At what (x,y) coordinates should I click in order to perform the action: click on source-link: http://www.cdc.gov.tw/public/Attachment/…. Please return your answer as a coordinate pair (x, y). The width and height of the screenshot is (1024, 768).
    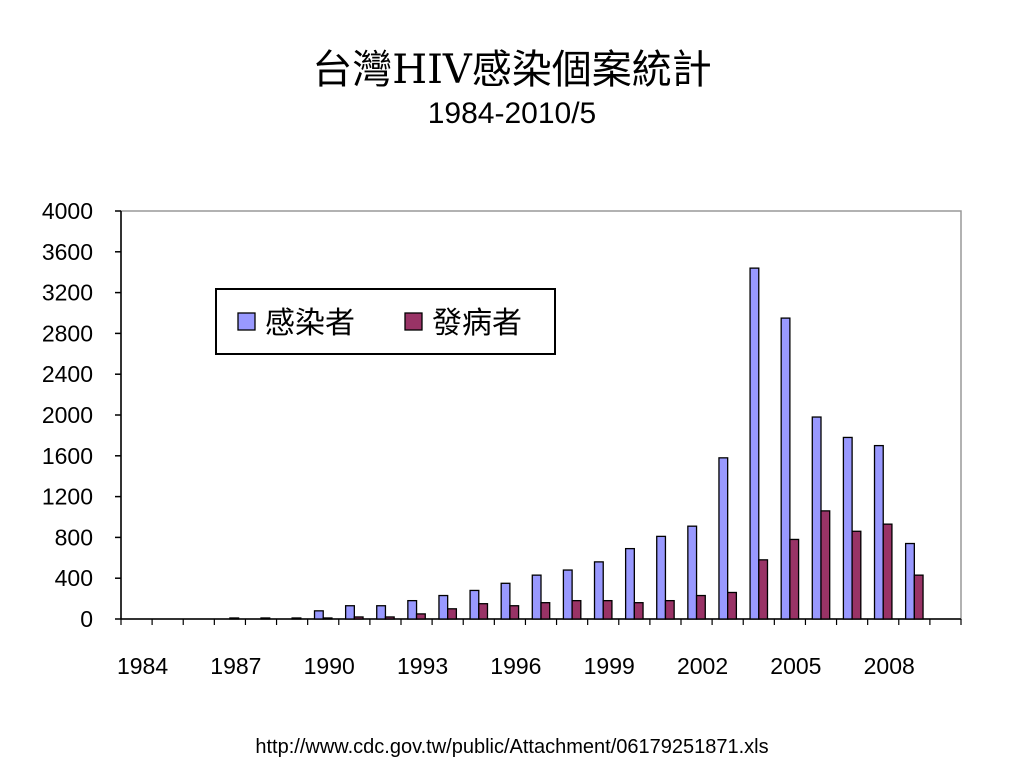
    Looking at the image, I should click on (512, 747).